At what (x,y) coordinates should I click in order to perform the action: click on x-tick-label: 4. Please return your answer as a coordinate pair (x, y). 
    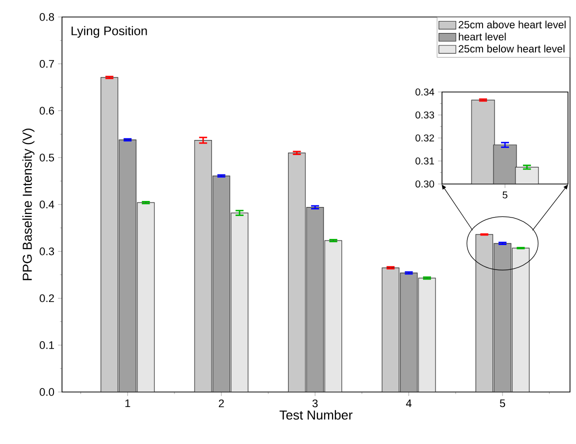
    Looking at the image, I should click on (409, 404).